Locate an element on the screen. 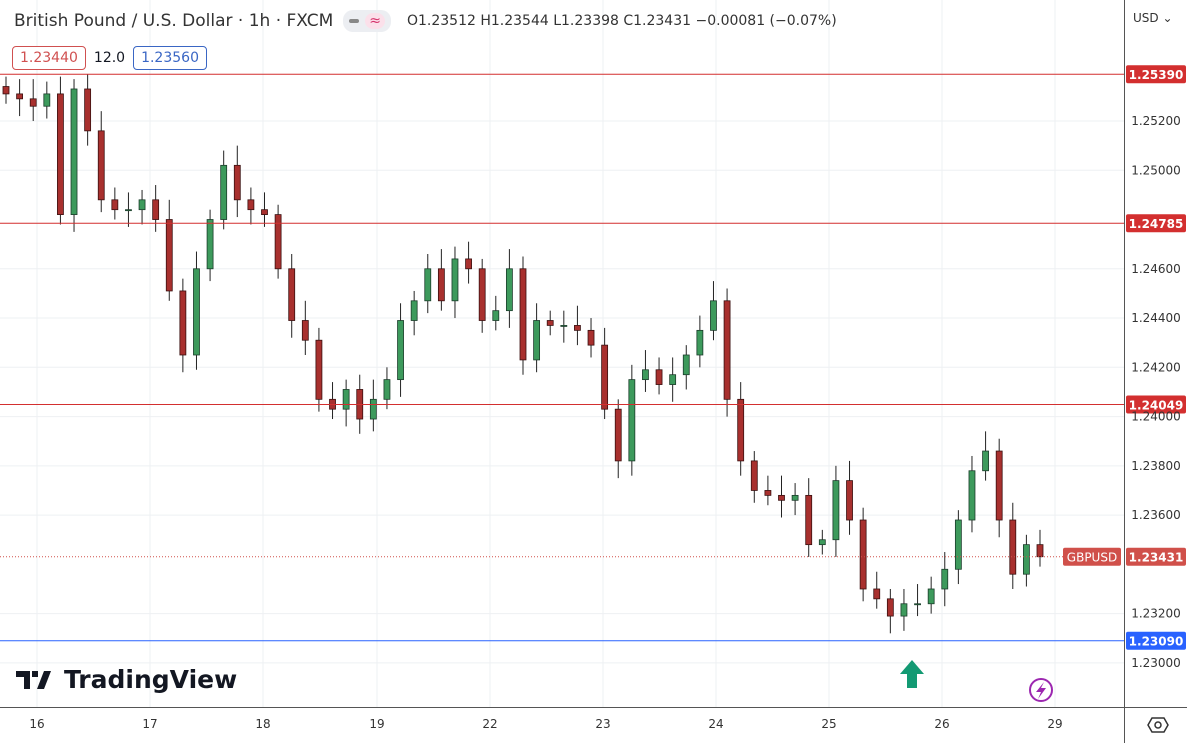 The height and width of the screenshot is (743, 1187). currency-selector: USD ⌄ is located at coordinates (1153, 18).